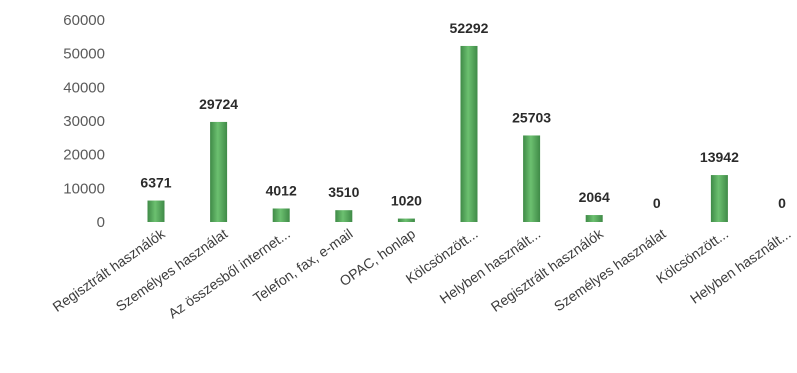 Image resolution: width=797 pixels, height=373 pixels. Describe the element at coordinates (531, 117) in the screenshot. I see `data-label: 25703` at that location.